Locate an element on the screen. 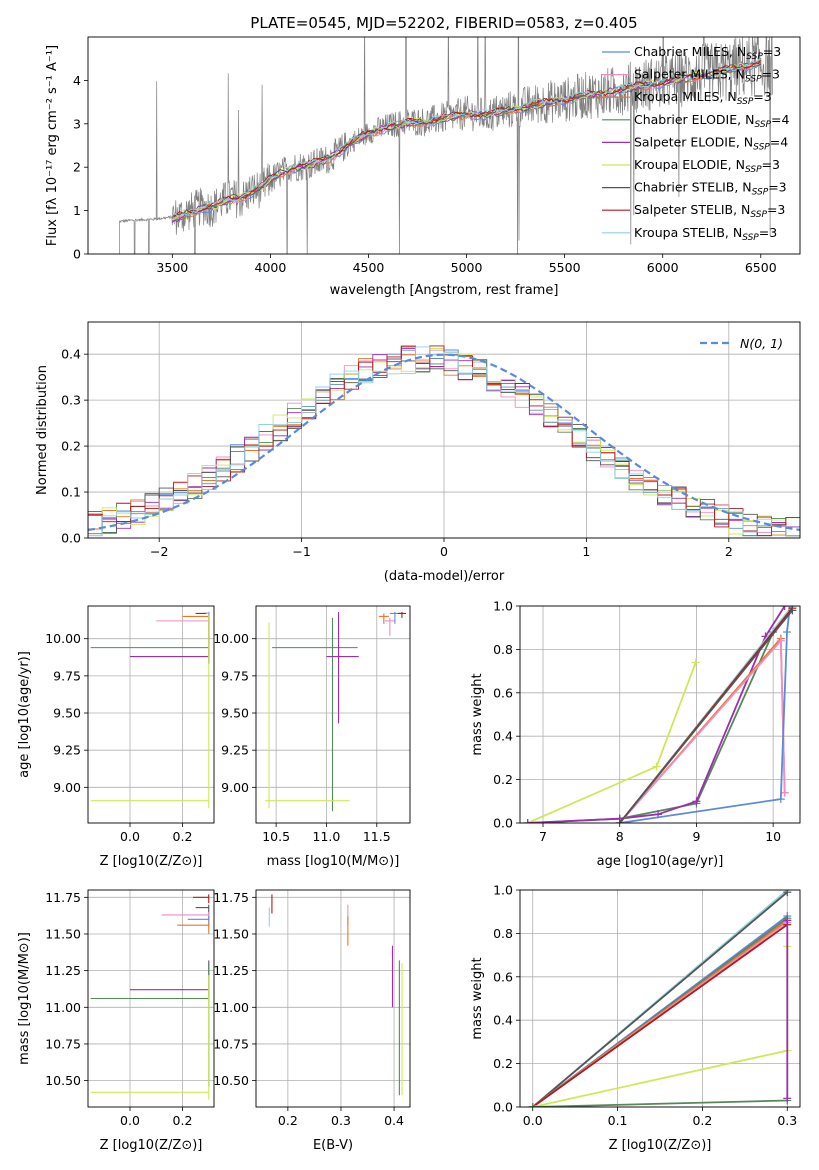  axes-mass_vs_Z is located at coordinates (149, 1000).